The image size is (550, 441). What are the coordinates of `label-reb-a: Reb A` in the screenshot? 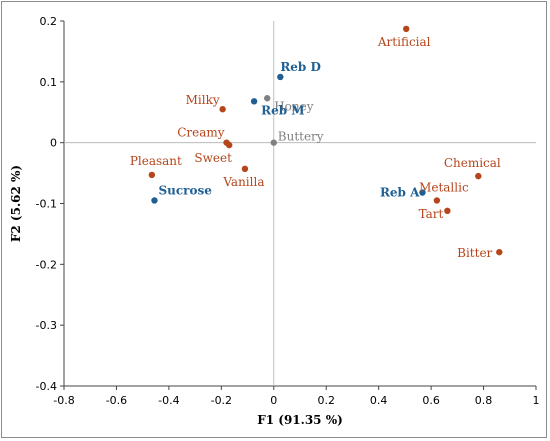 It's located at (400, 193).